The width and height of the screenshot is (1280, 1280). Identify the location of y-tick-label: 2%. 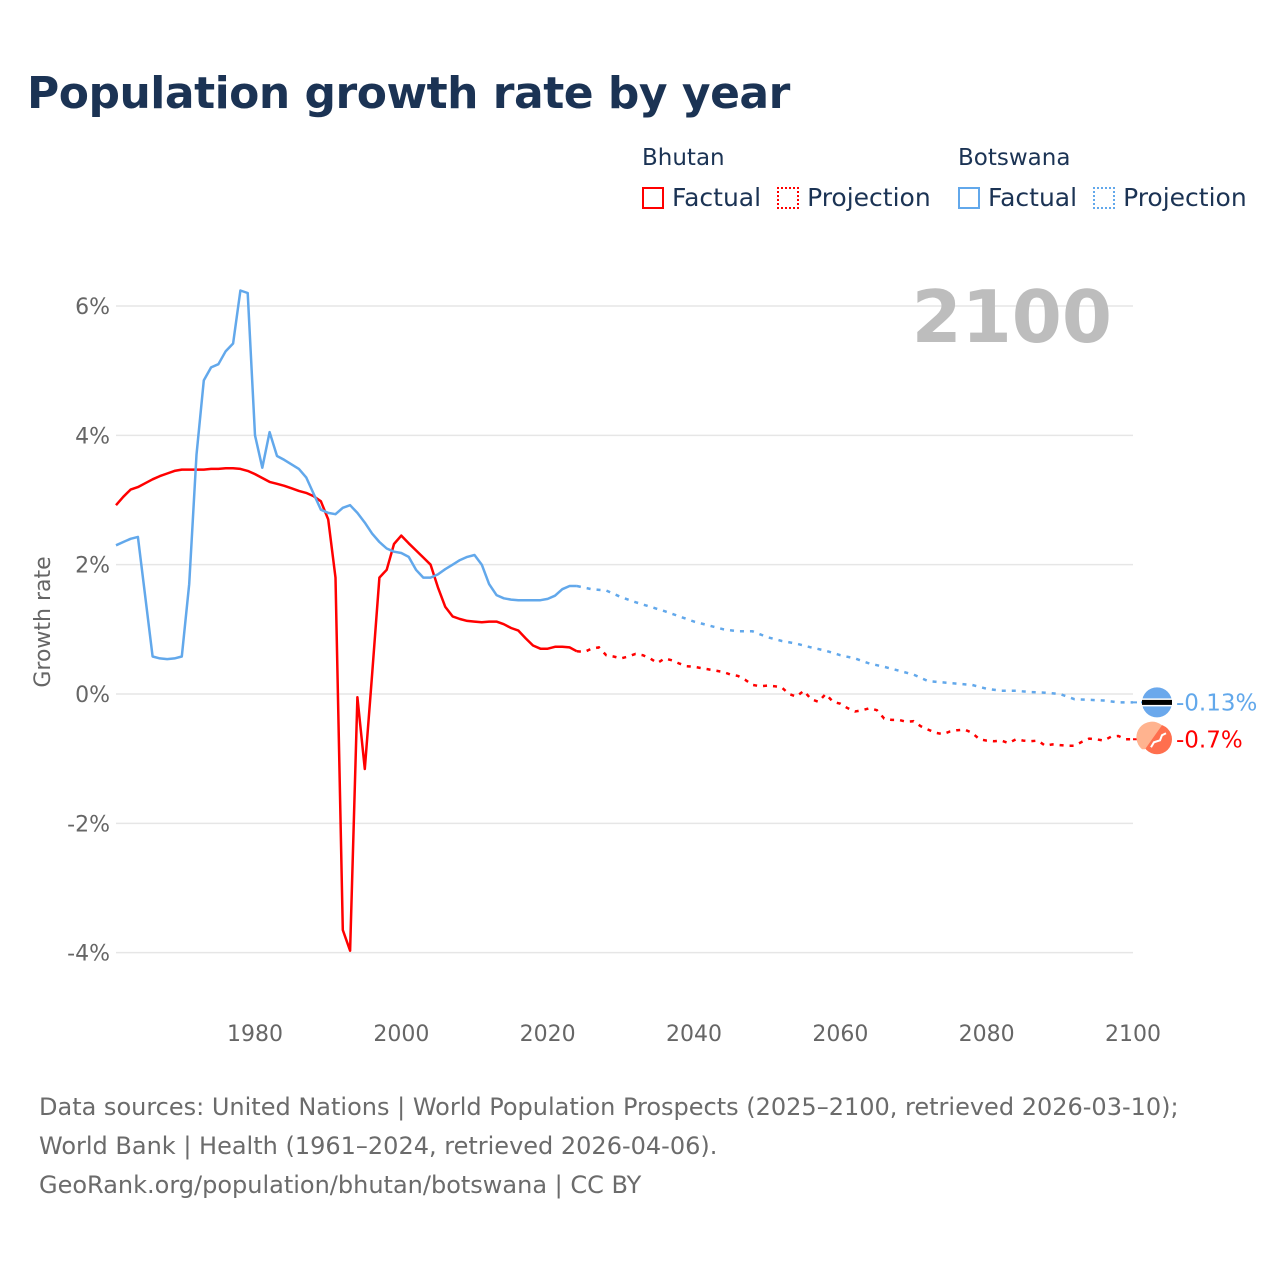
(92, 566).